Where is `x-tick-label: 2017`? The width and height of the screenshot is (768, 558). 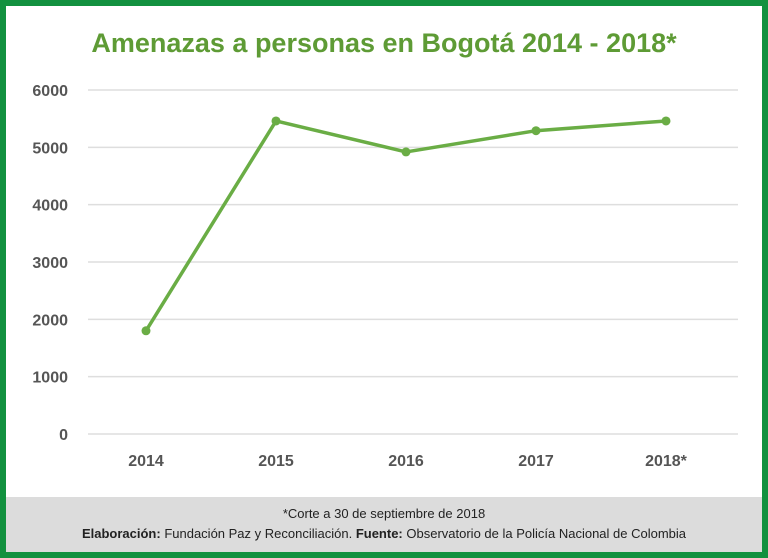
x-tick-label: 2017 is located at coordinates (536, 461).